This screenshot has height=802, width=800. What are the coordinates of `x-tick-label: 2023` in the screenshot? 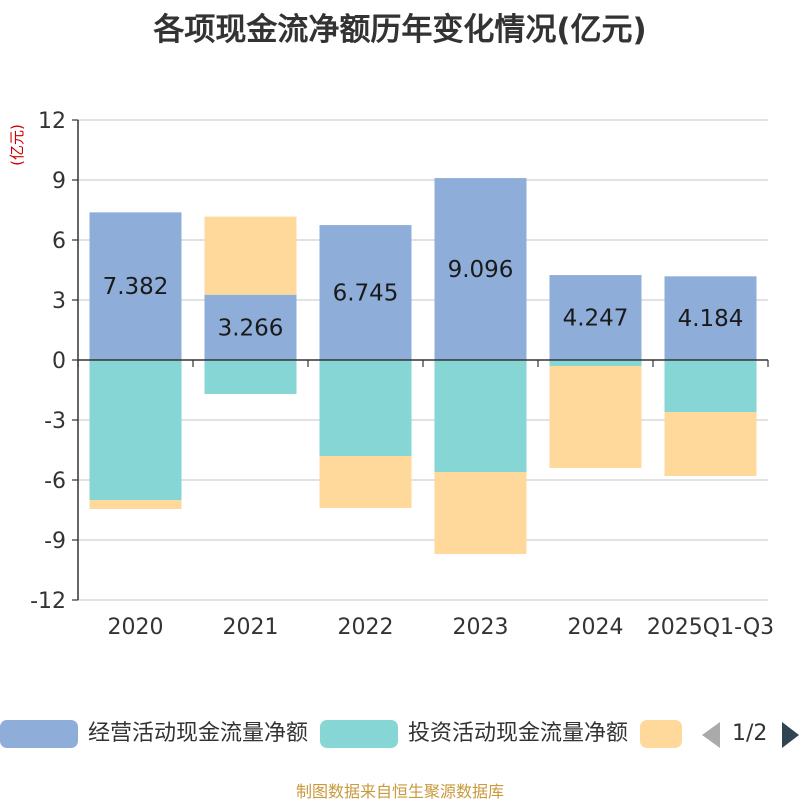 It's located at (481, 627).